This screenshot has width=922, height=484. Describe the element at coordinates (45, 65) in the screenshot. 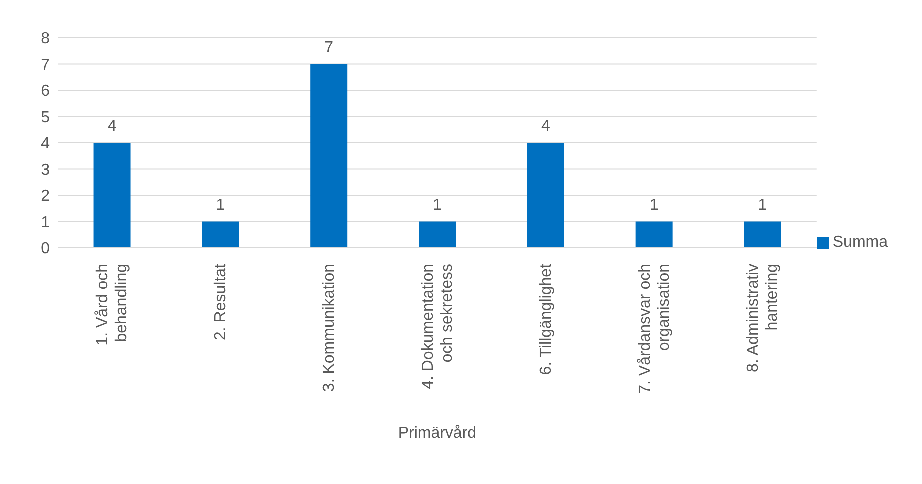

I see `y-tick-label: 7` at that location.